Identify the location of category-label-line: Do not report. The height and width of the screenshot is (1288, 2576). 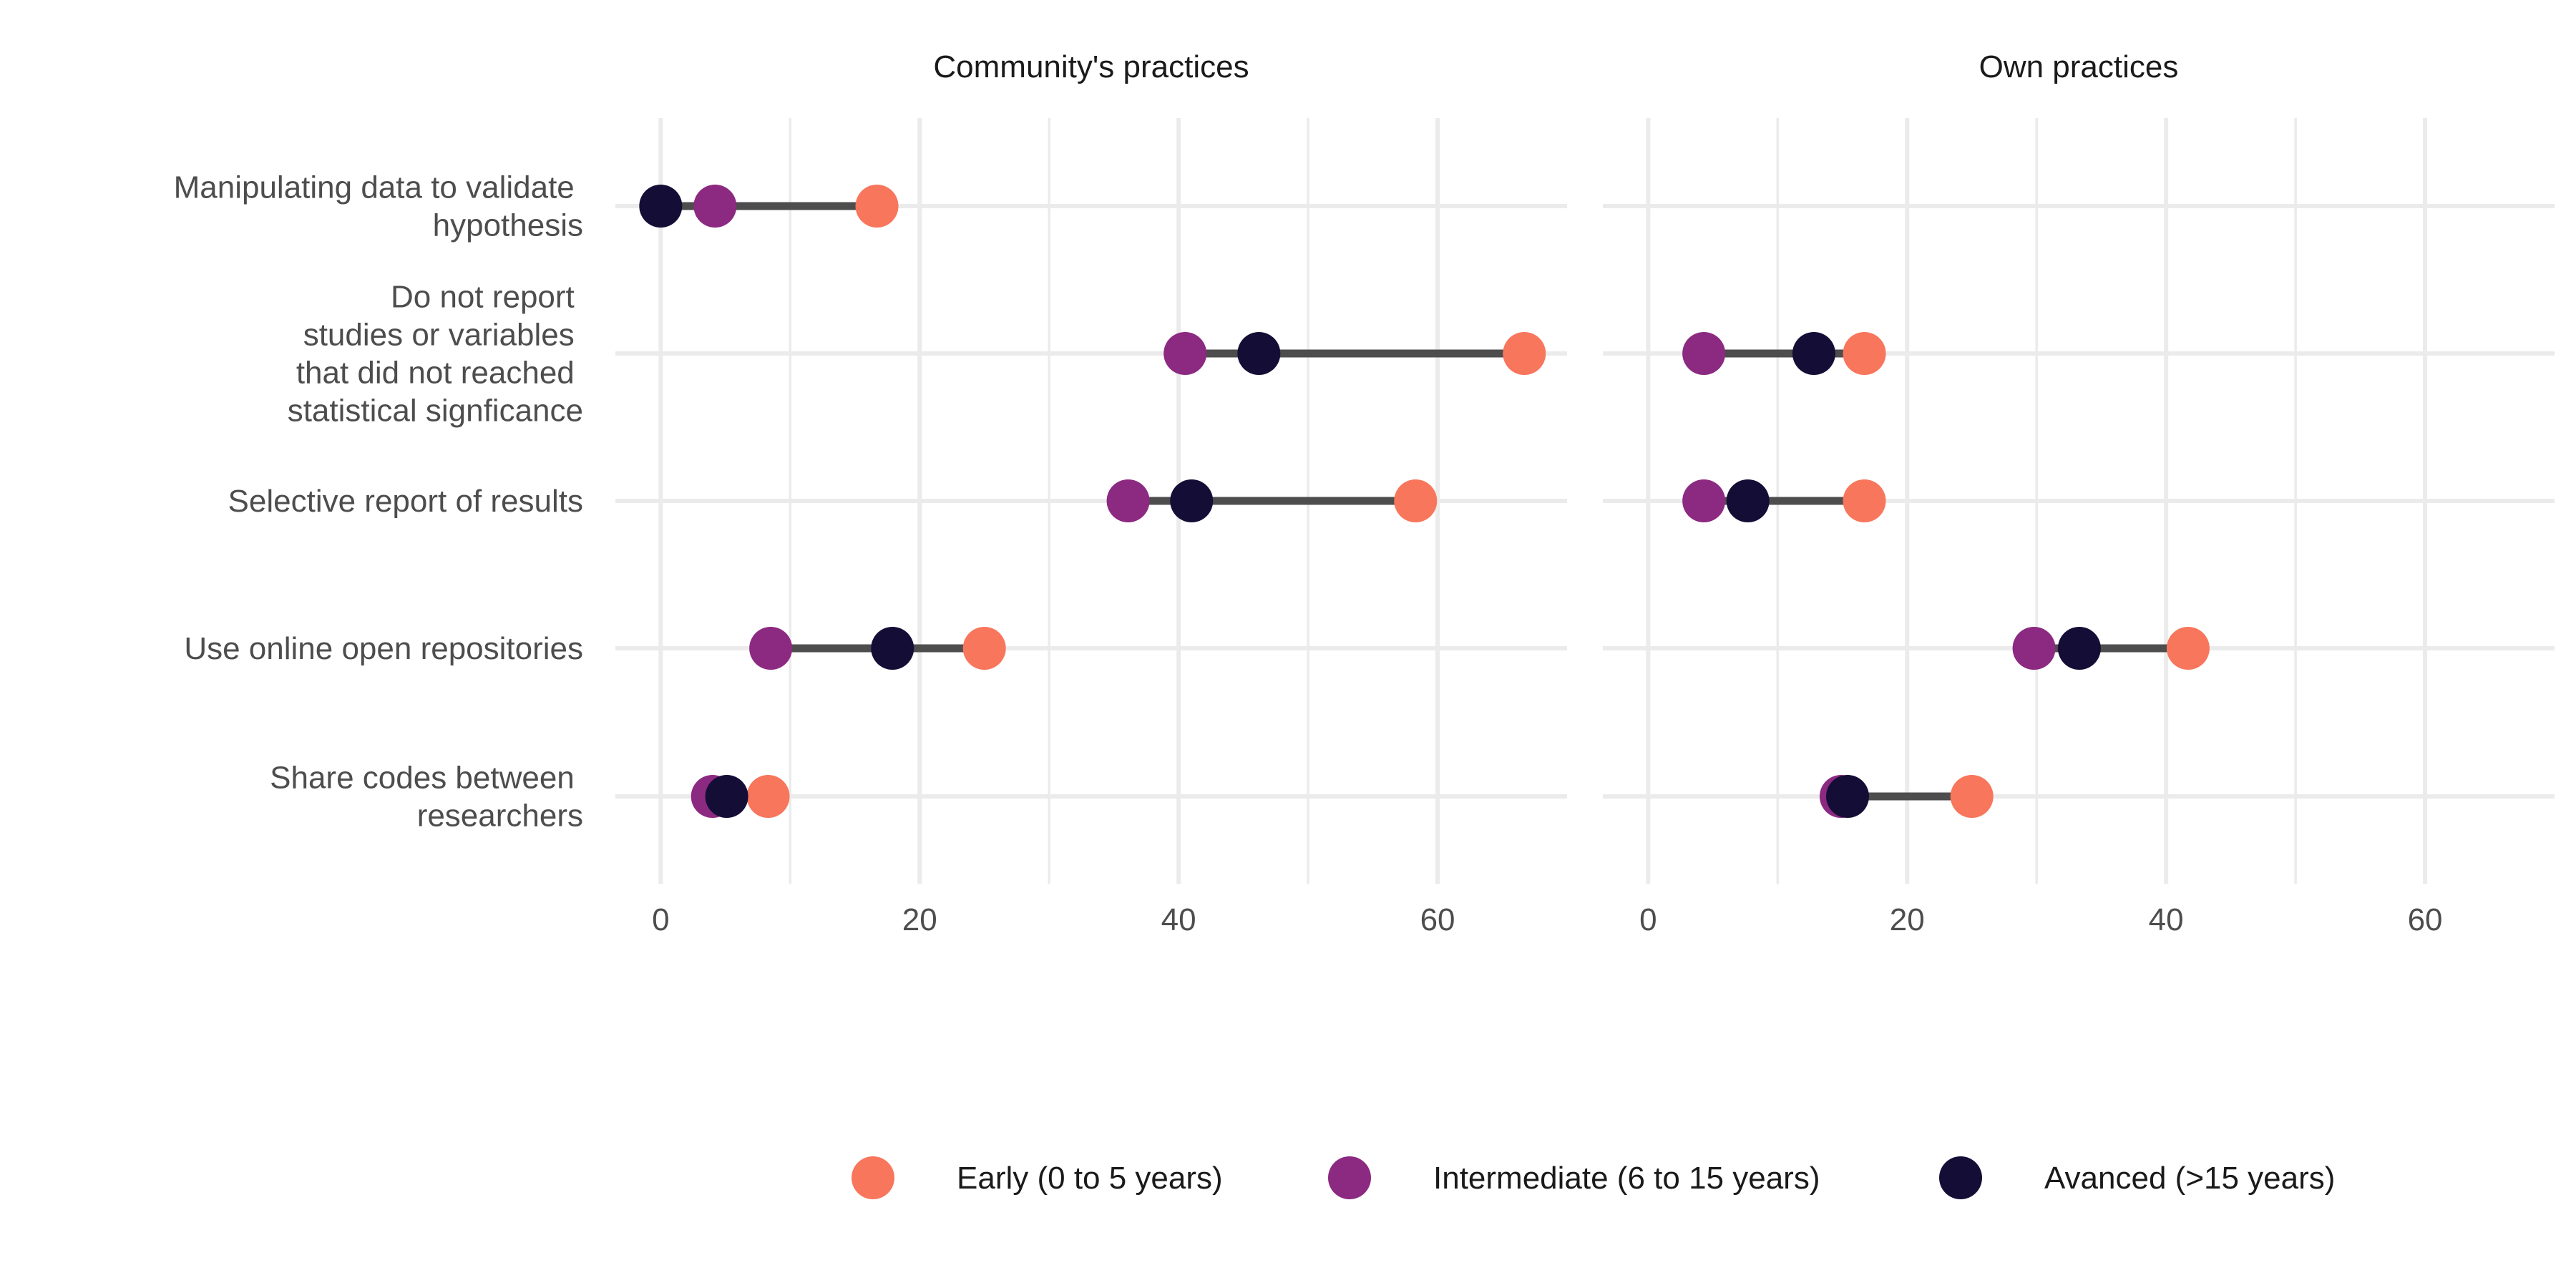
(487, 297).